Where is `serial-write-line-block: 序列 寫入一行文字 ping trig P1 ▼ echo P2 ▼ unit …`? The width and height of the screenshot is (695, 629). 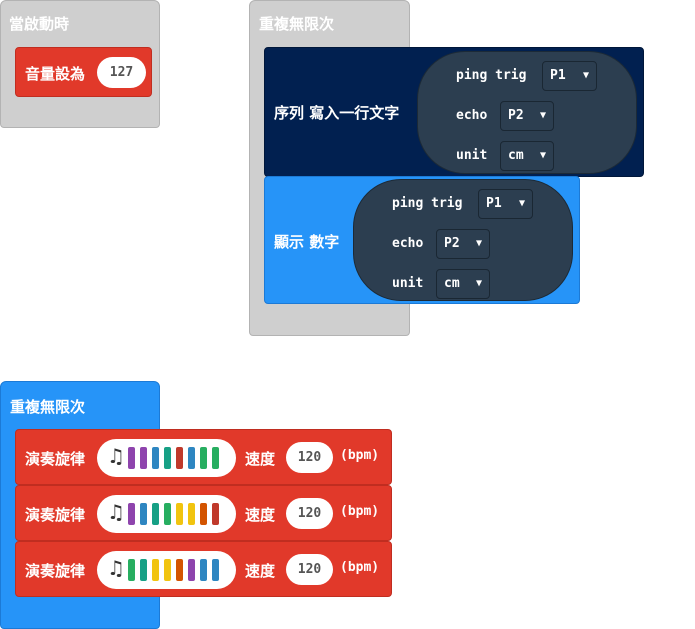
serial-write-line-block: 序列 寫入一行文字 ping trig P1 ▼ echo P2 ▼ unit … is located at coordinates (454, 112).